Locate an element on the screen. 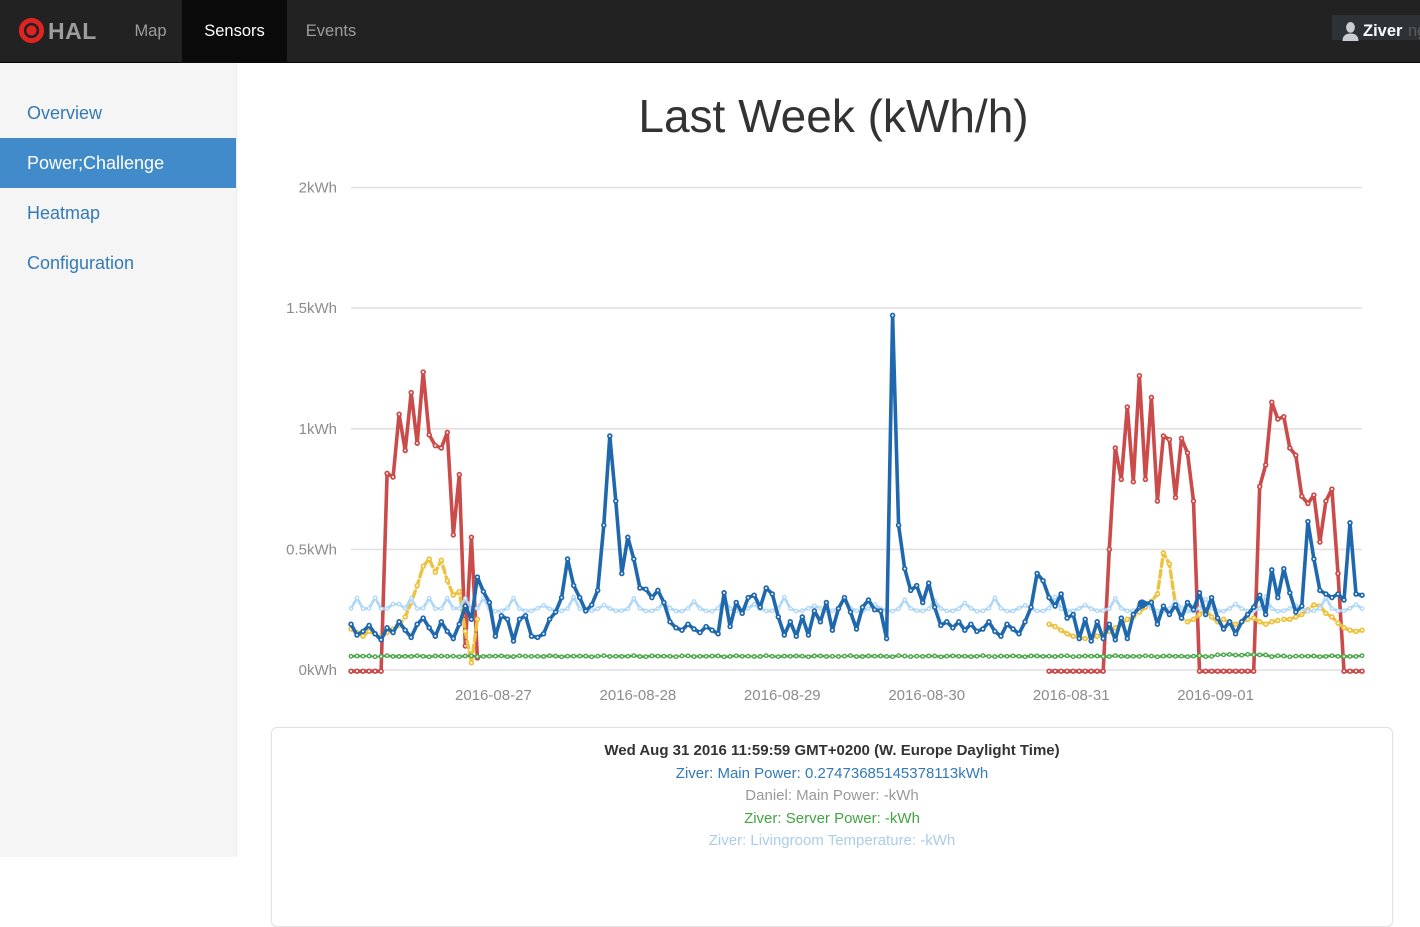 The image size is (1420, 927). svg-text: 0kWh is located at coordinates (318, 670).